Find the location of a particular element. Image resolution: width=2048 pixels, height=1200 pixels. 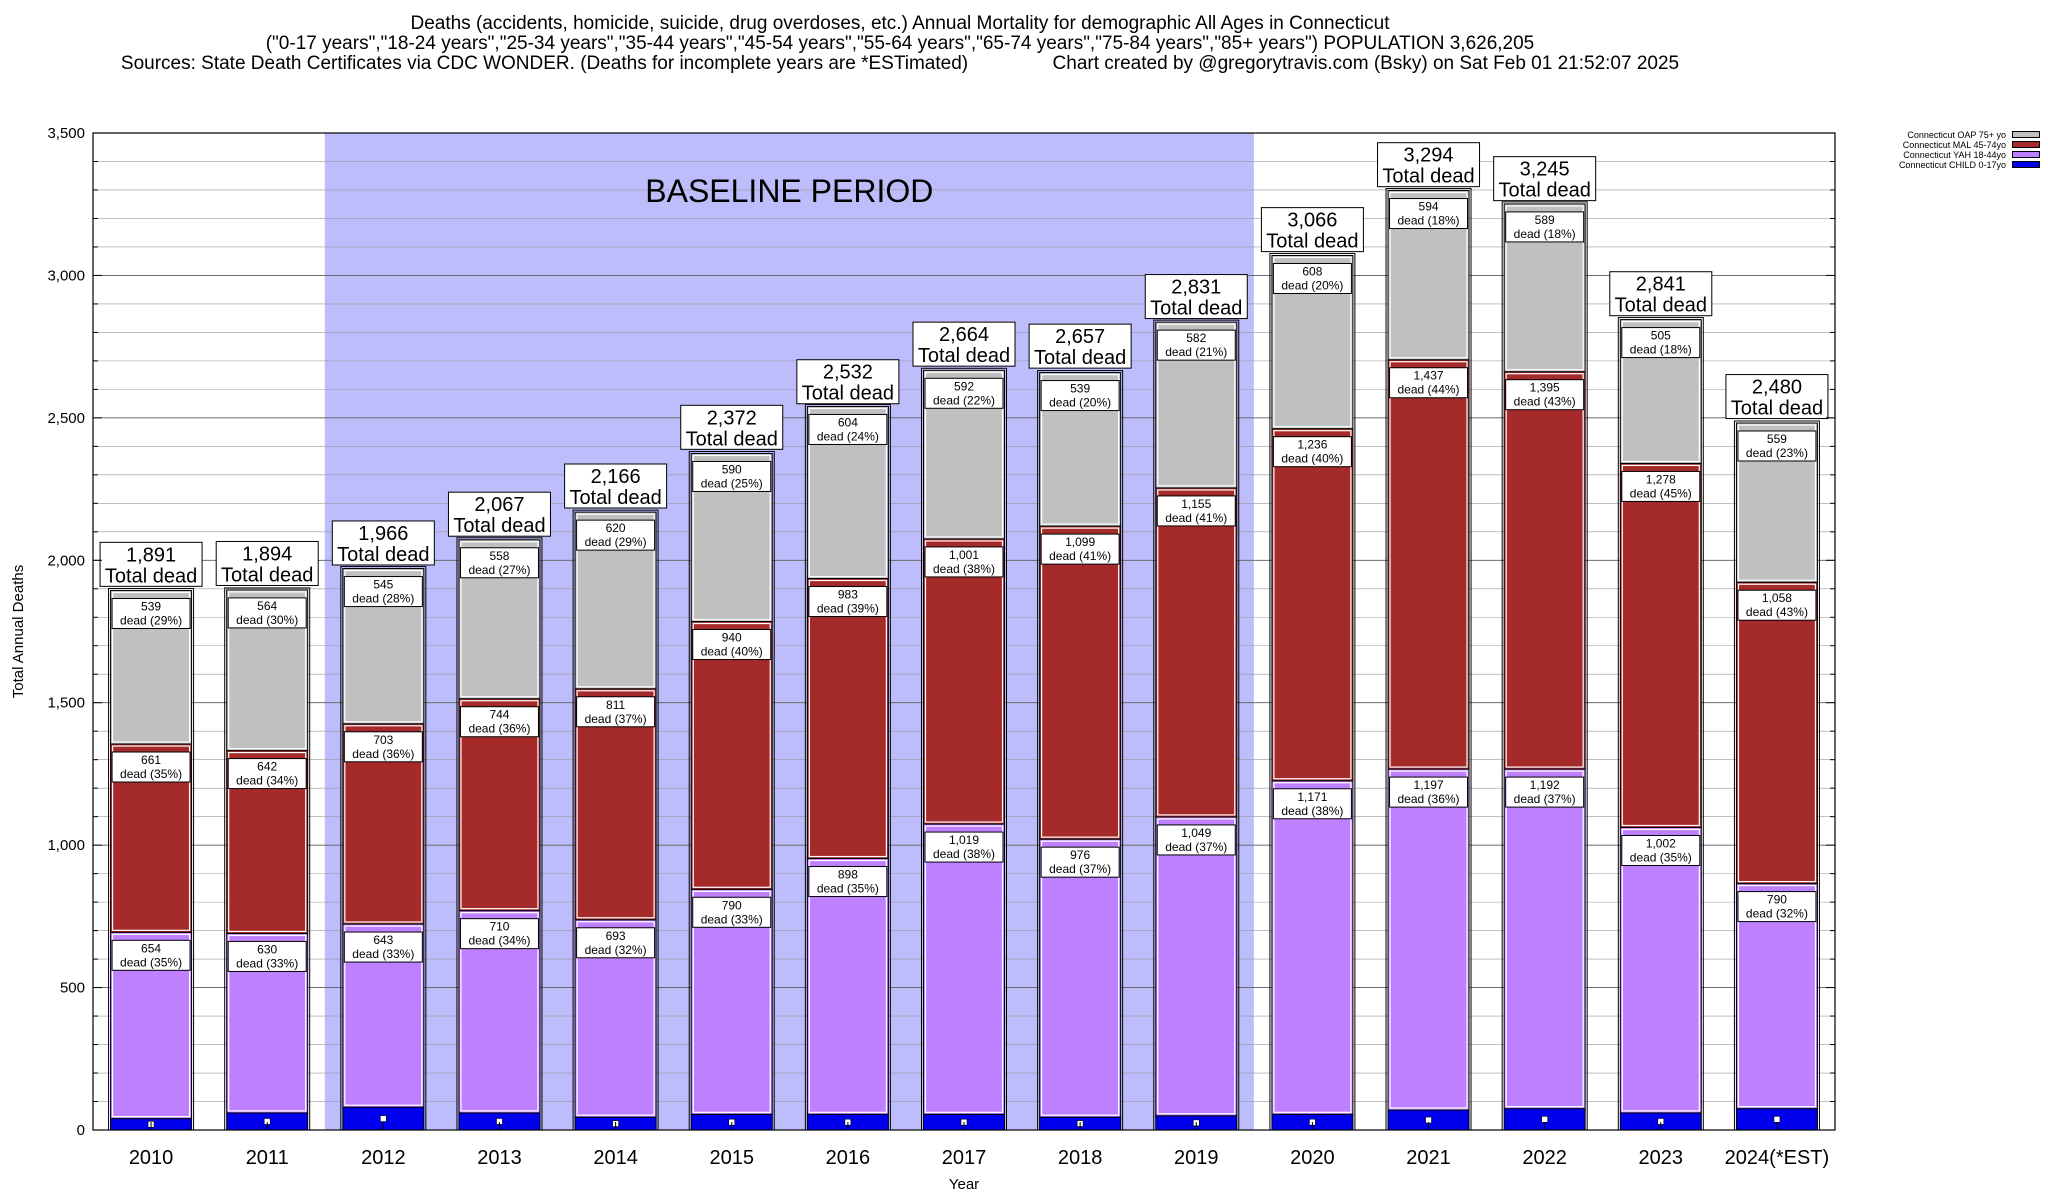

segment-value-label: 1,197 is located at coordinates (1429, 785).